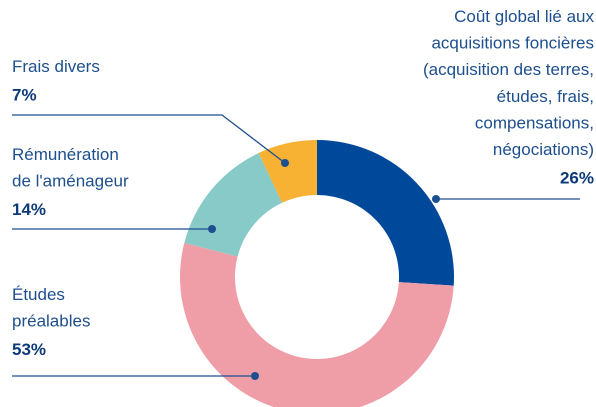 The image size is (596, 407). What do you see at coordinates (70, 168) in the screenshot?
I see `segment-label: Rémunération de l'aménageur` at bounding box center [70, 168].